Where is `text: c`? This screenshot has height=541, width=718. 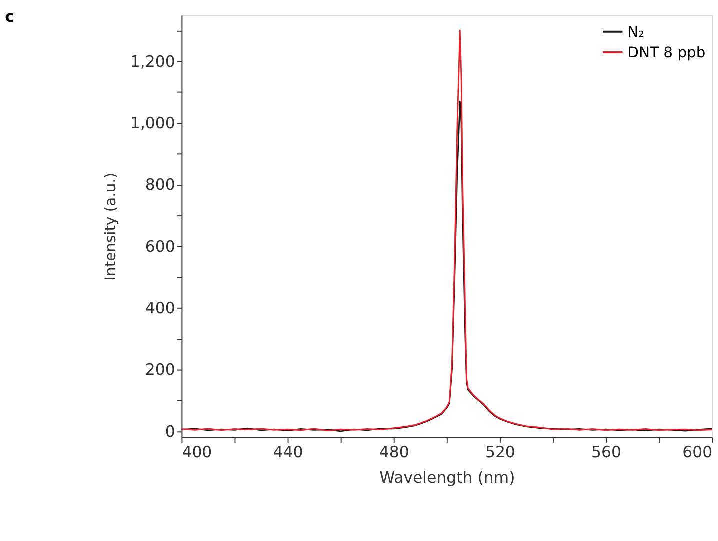
text: c is located at coordinates (9, 16).